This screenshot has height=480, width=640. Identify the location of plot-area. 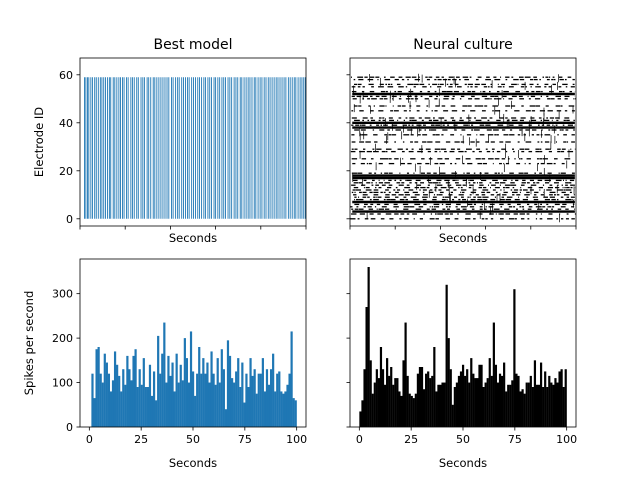
(461, 151).